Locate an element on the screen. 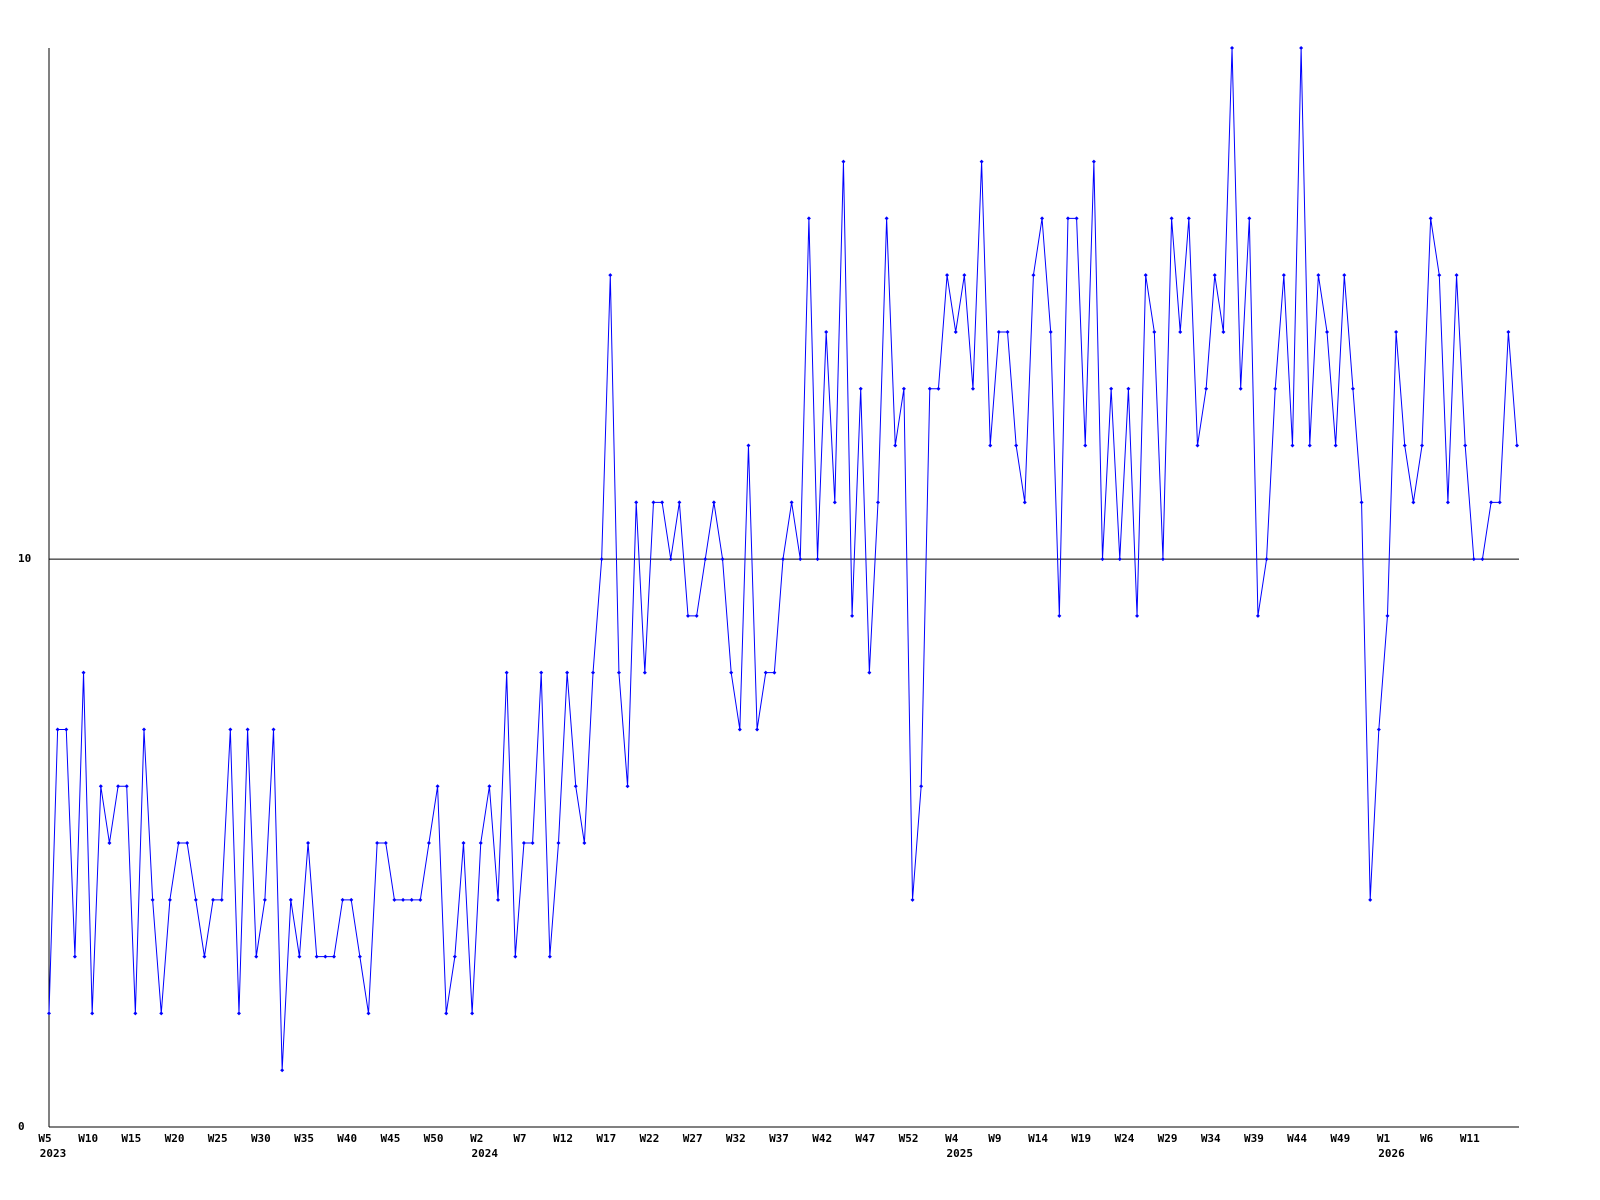 This screenshot has height=1200, width=1600. x-tick-label: W24 is located at coordinates (1124, 1138).